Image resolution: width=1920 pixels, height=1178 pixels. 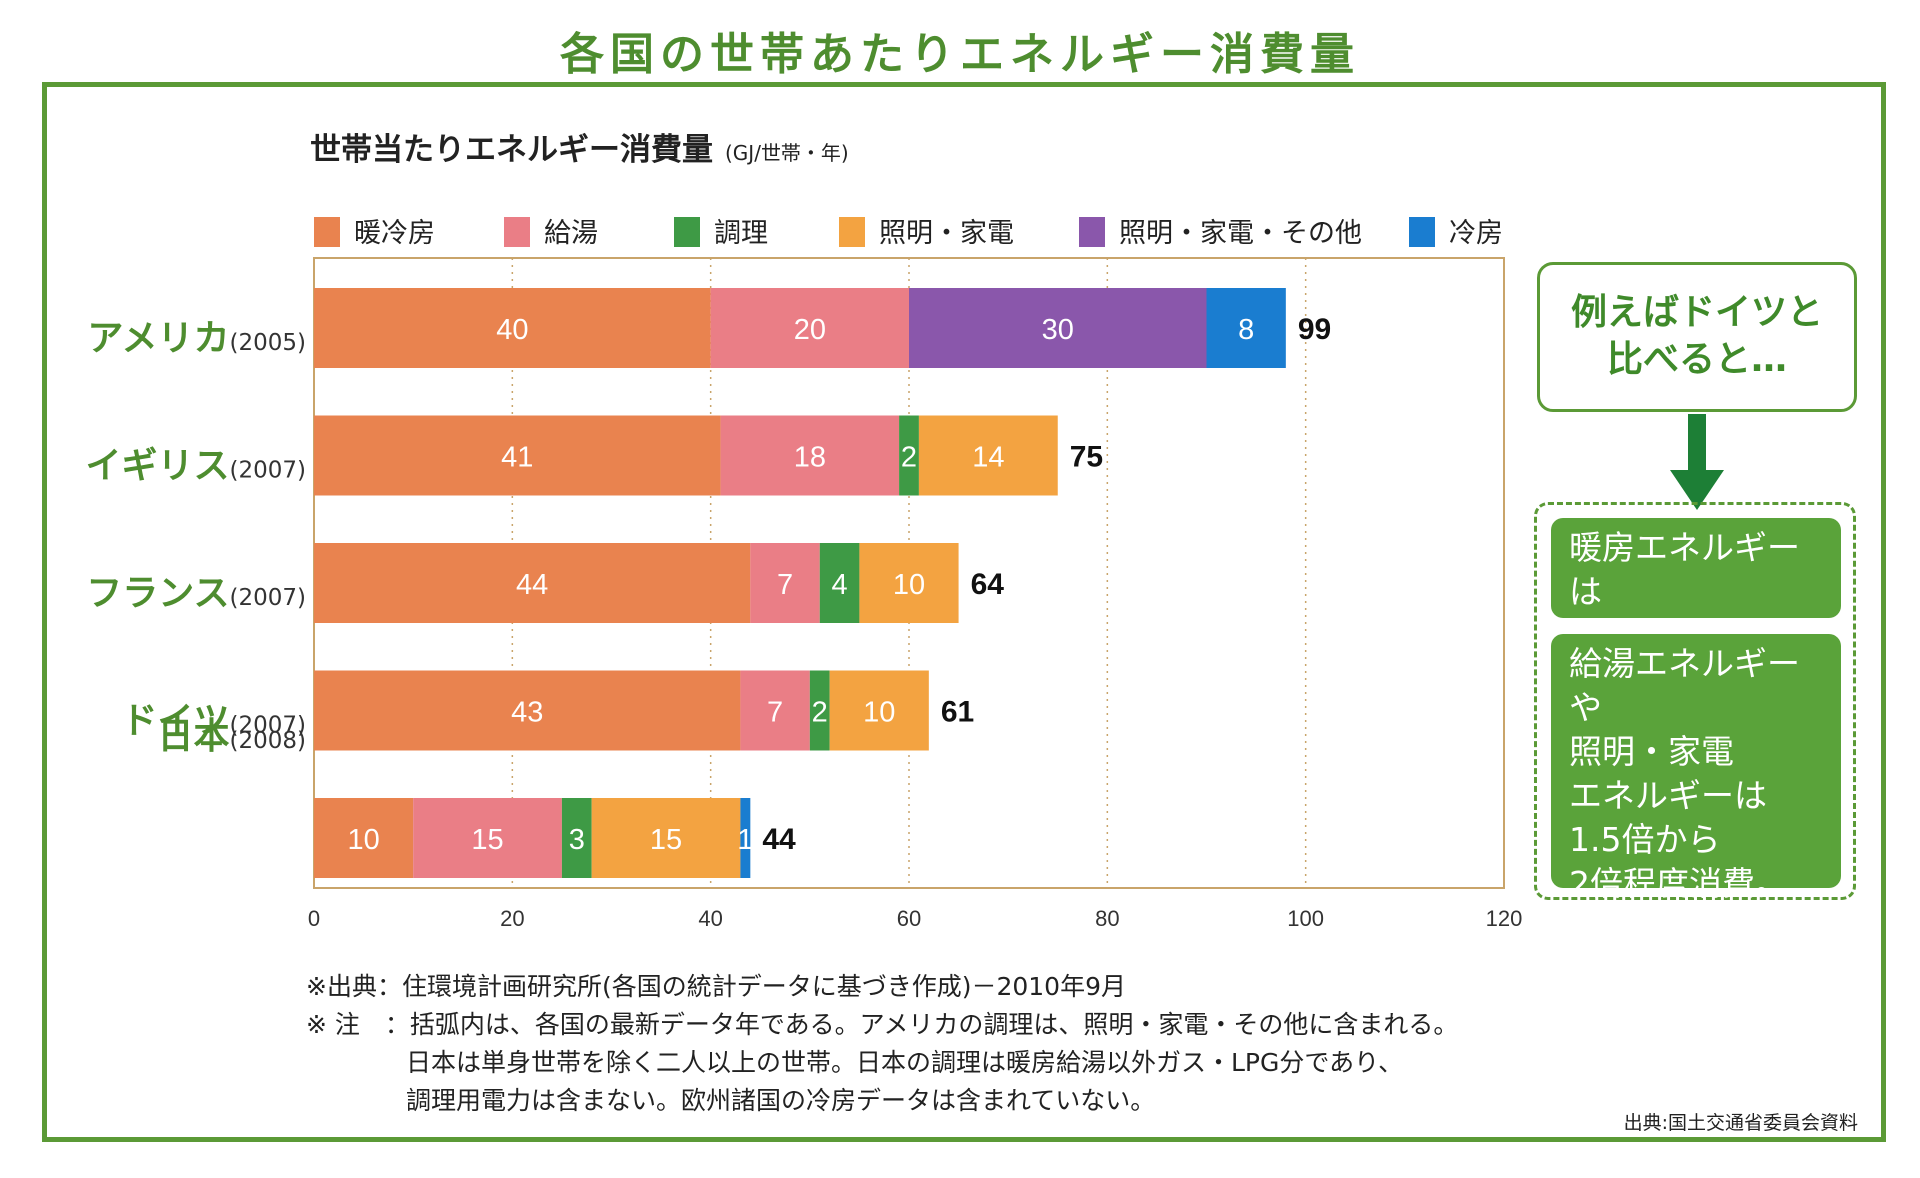 I want to click on x-tick-label: 20, so click(x=512, y=918).